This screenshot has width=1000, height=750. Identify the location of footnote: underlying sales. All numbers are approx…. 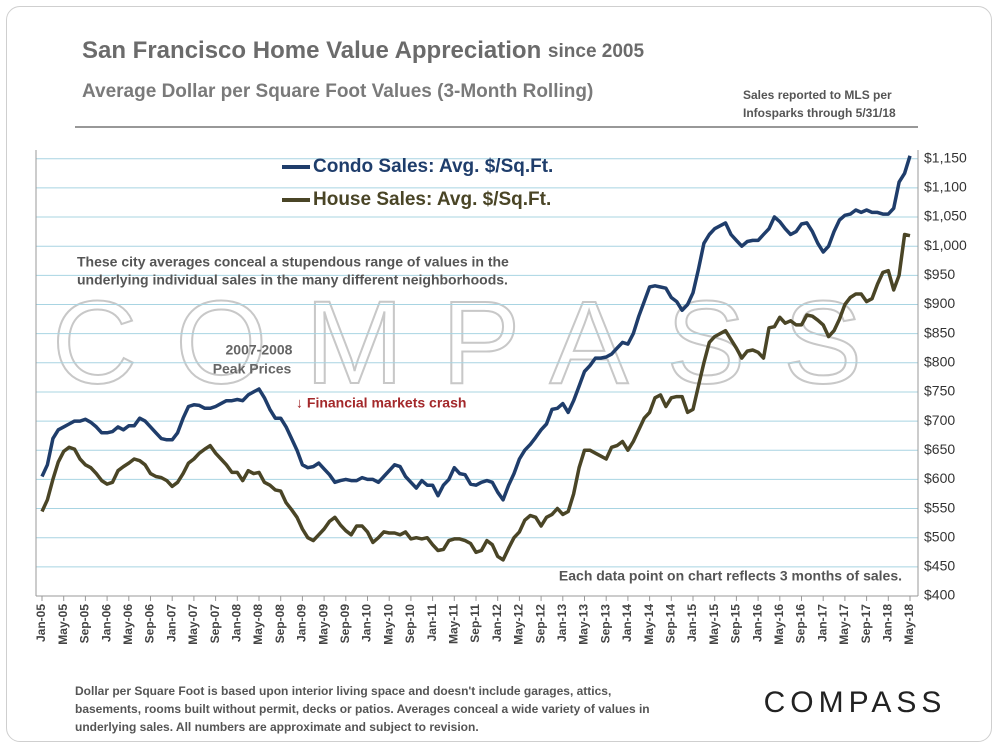
(277, 727).